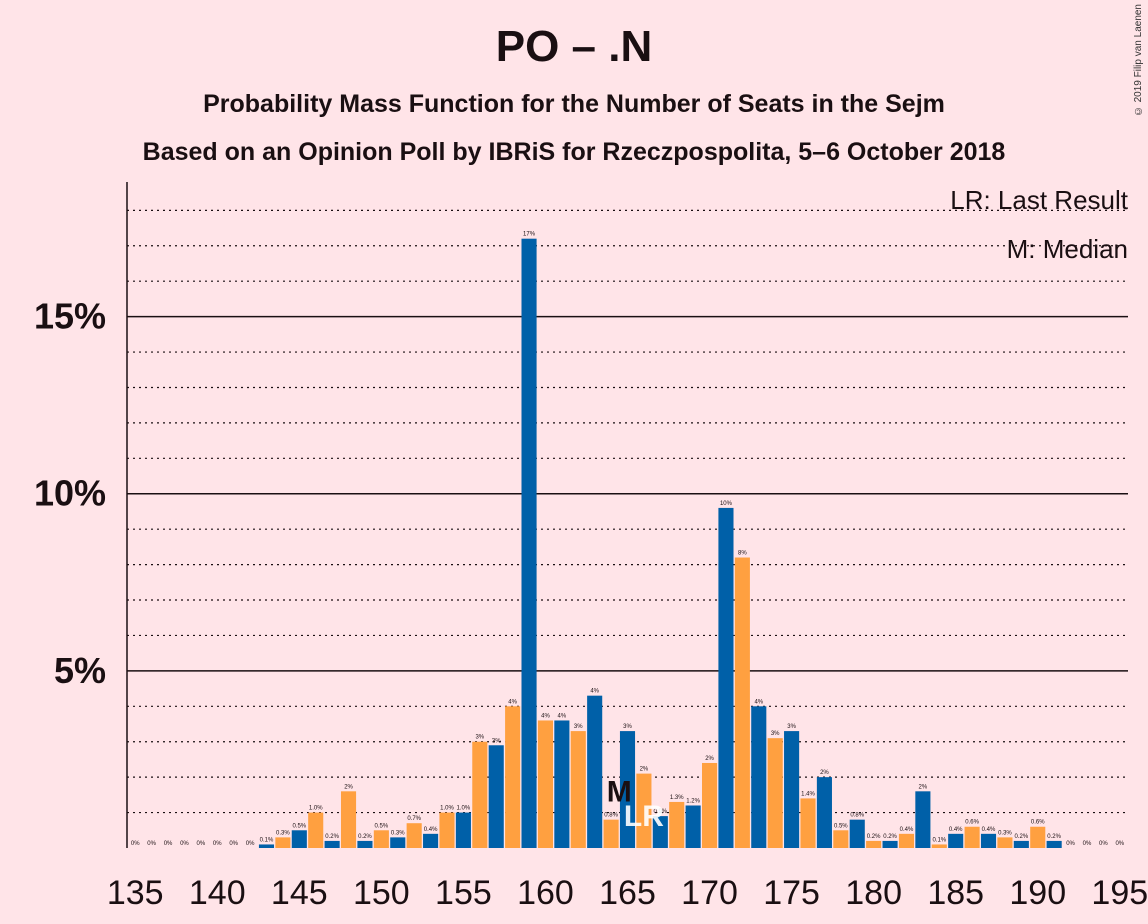 Image resolution: width=1148 pixels, height=924 pixels. Describe the element at coordinates (923, 787) in the screenshot. I see `bar-label-seat-183: 2%` at that location.